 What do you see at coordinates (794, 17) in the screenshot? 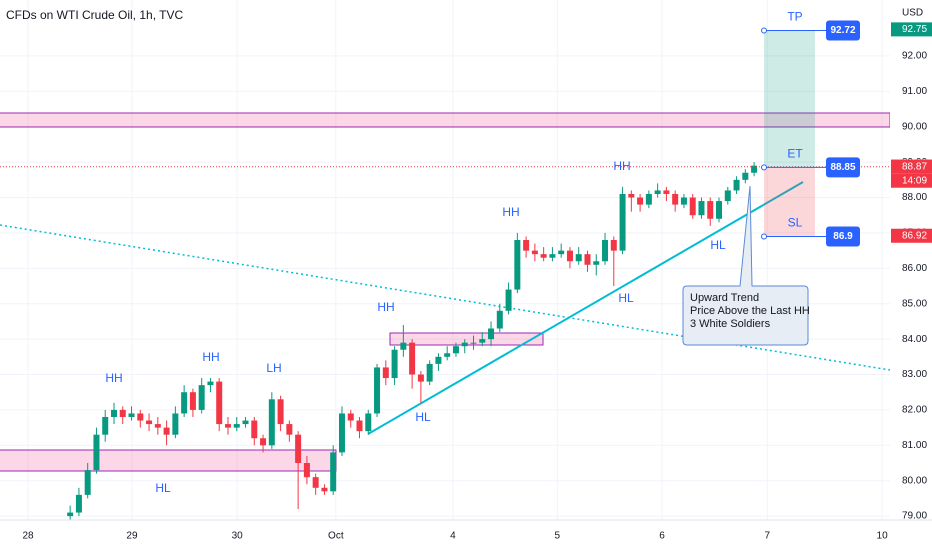
I see `position-label: TP` at bounding box center [794, 17].